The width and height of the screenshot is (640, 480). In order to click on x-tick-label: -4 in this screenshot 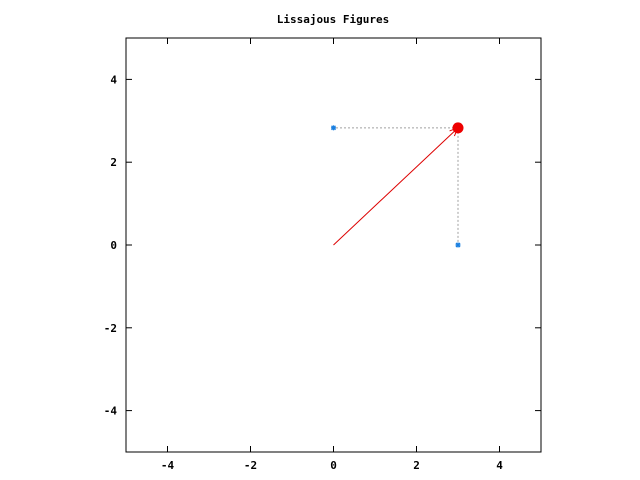, I will do `click(168, 465)`.